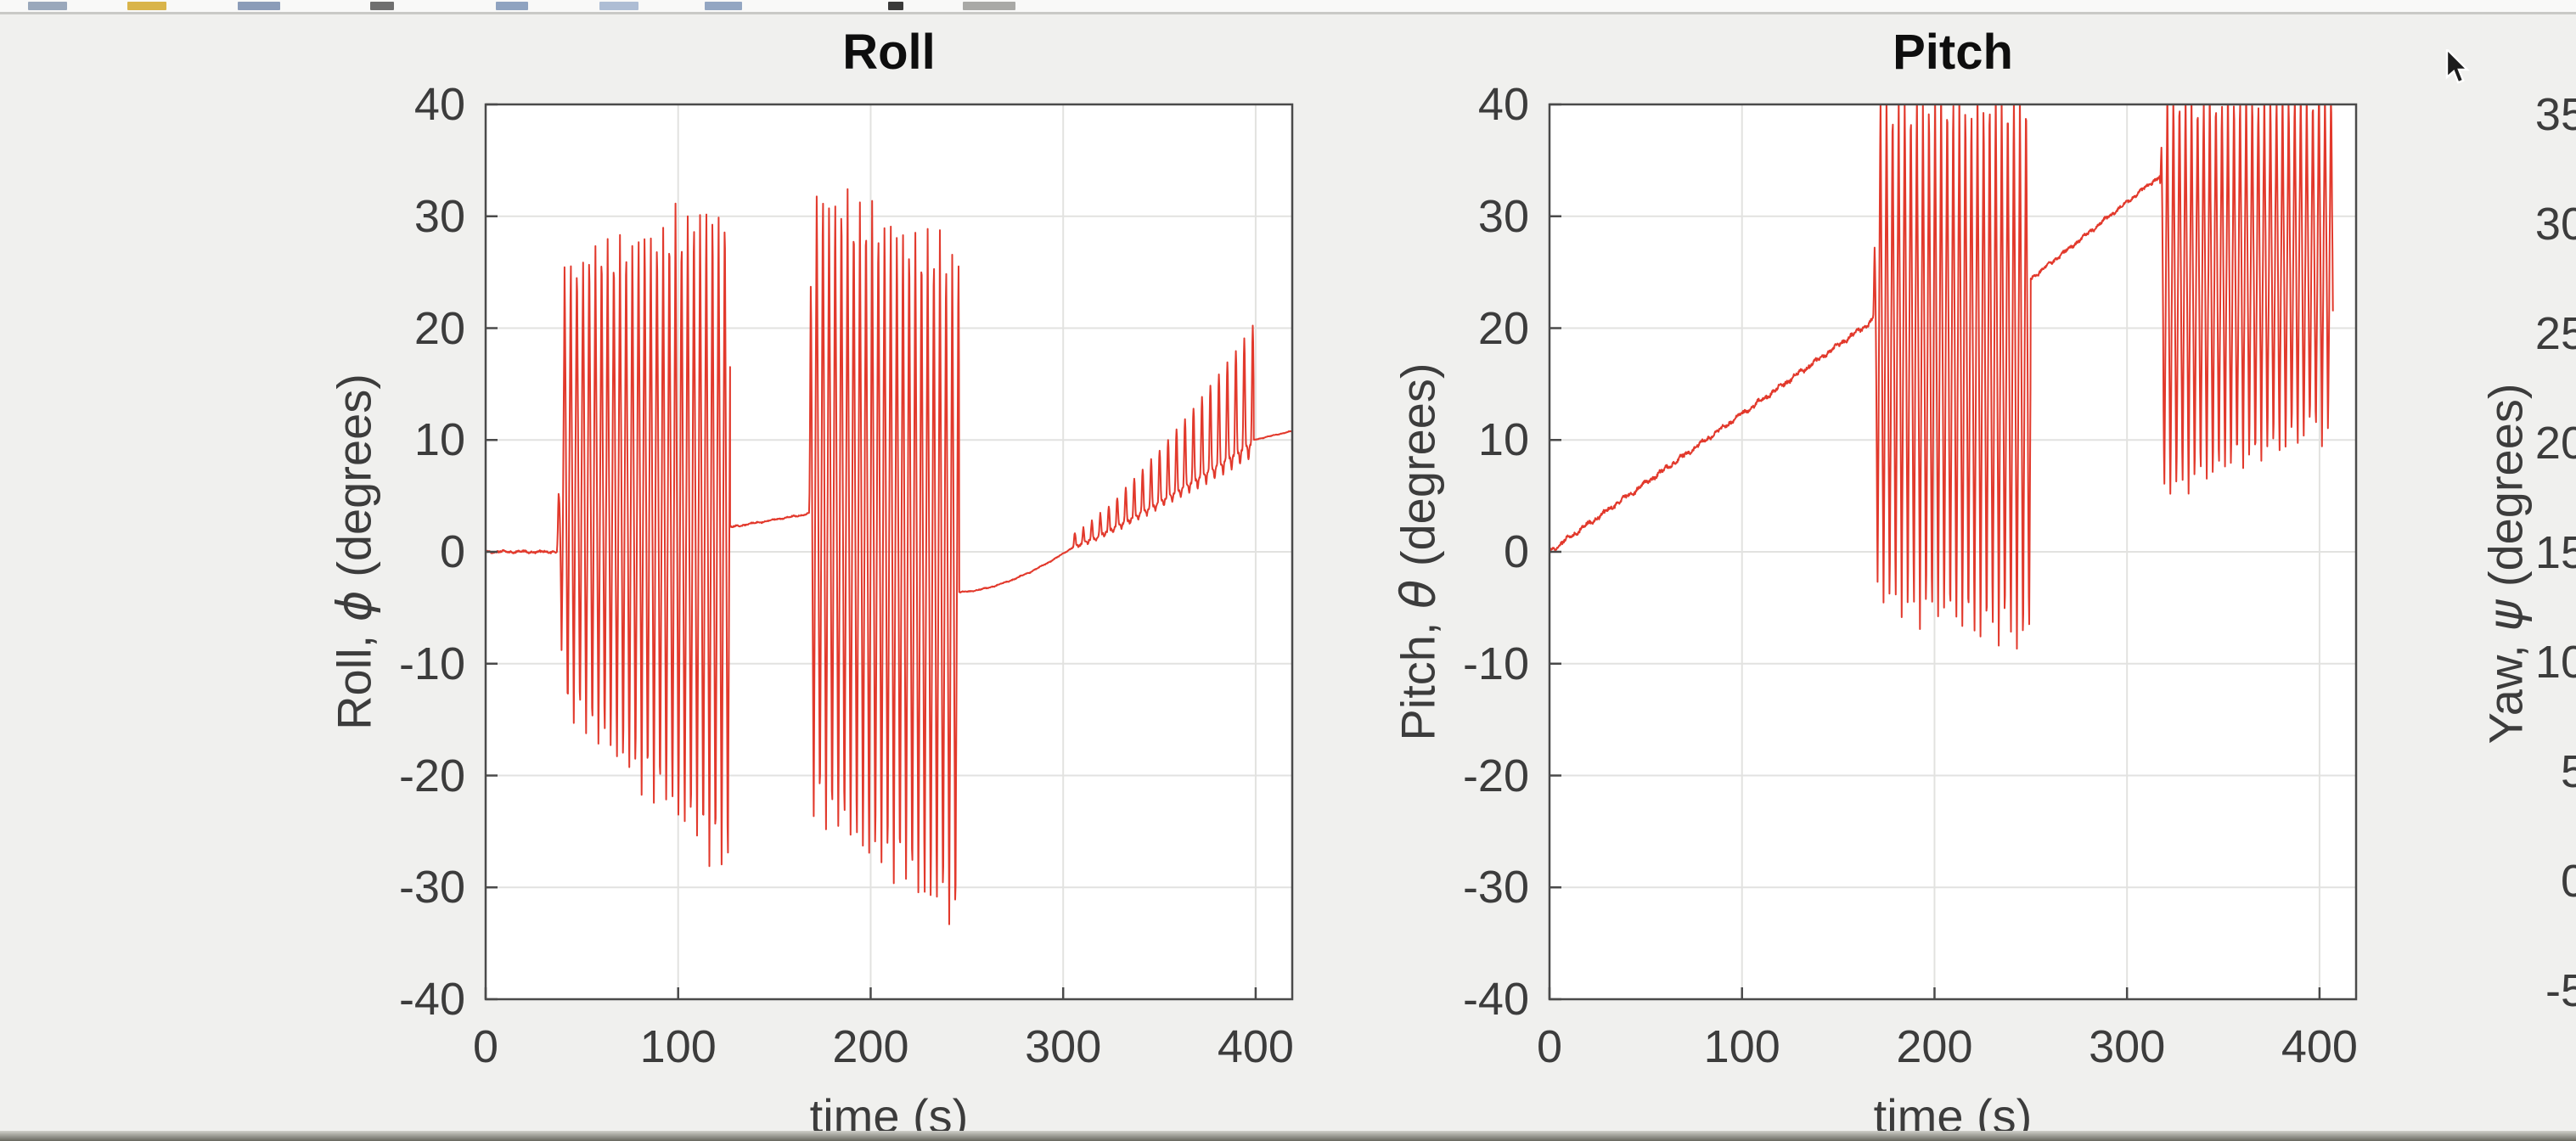  I want to click on open-file-icon, so click(146, 6).